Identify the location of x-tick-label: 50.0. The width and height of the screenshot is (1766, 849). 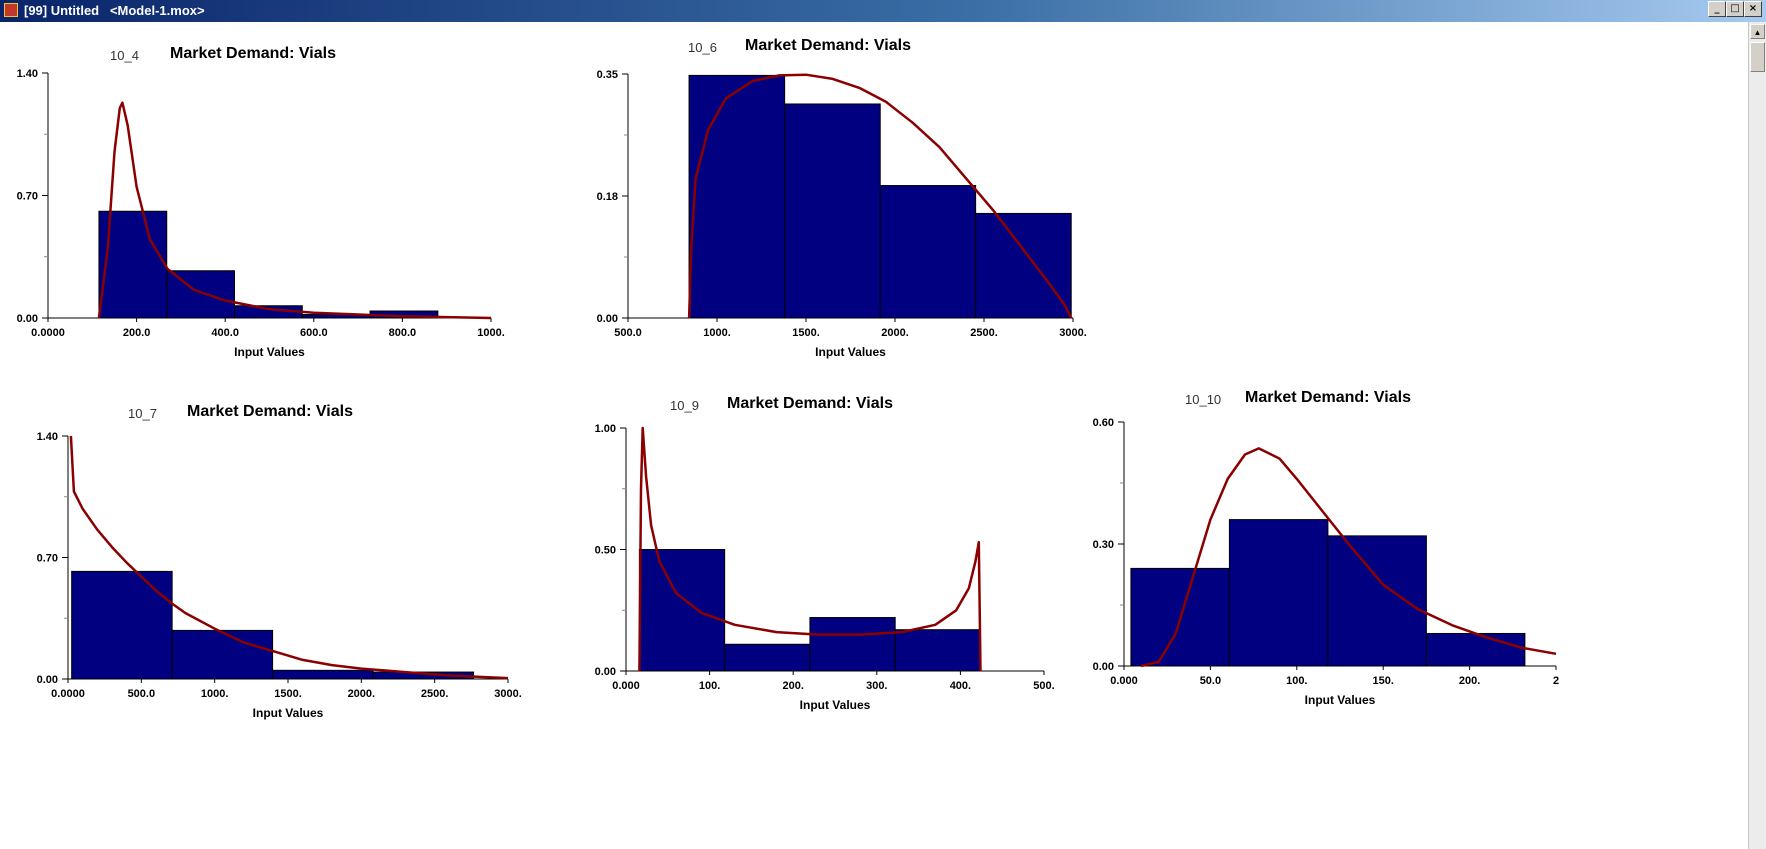
(1210, 681).